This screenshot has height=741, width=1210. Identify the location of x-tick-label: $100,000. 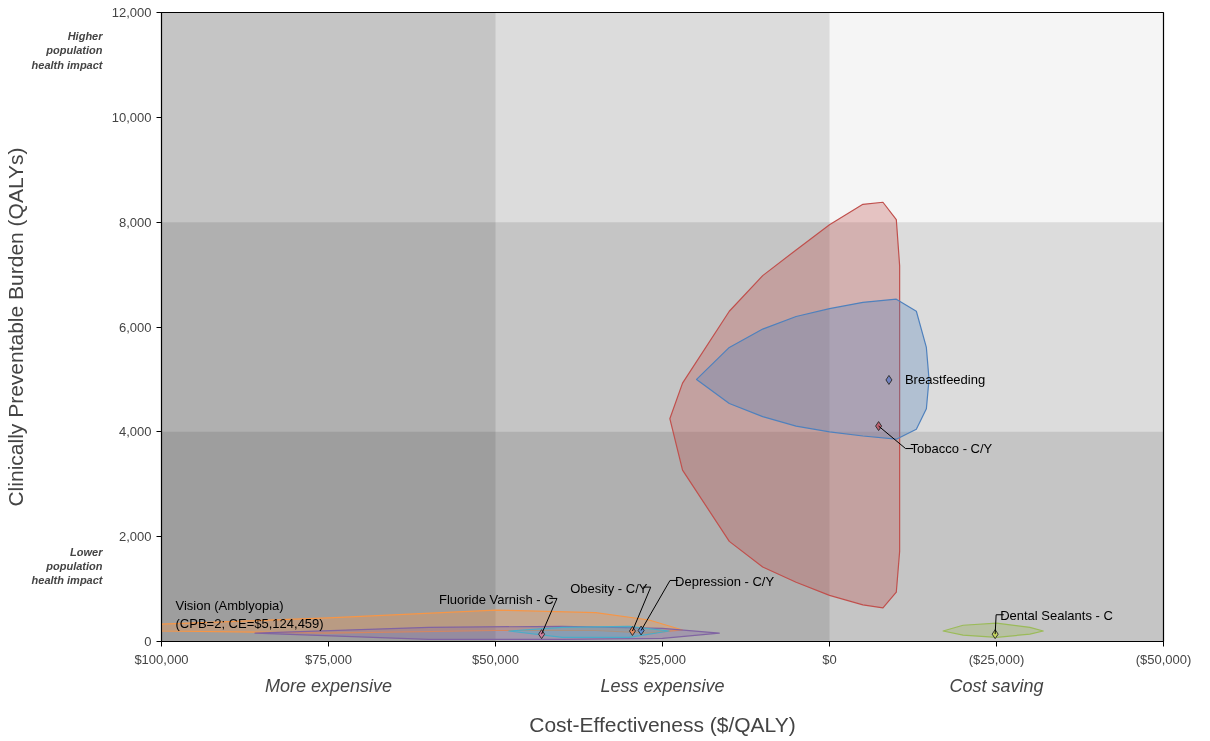
(161, 659).